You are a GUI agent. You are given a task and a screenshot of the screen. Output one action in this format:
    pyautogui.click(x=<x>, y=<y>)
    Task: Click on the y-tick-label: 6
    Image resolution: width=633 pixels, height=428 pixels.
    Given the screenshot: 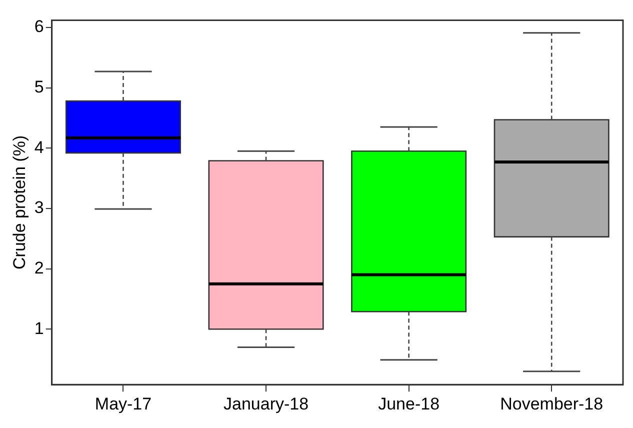 What is the action you would take?
    pyautogui.click(x=39, y=26)
    